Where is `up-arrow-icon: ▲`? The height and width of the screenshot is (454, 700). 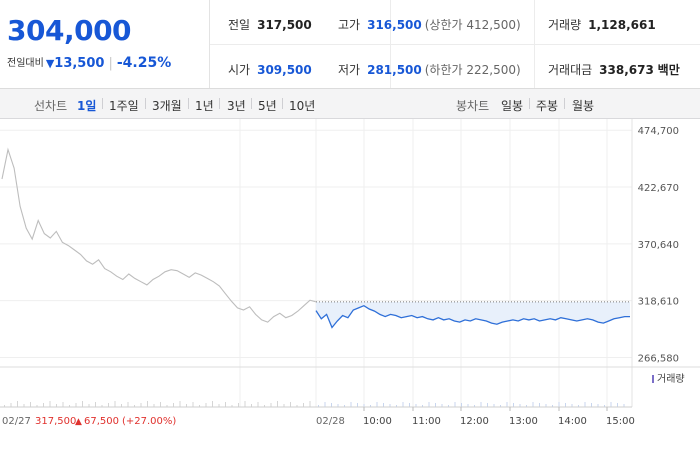 up-arrow-icon: ▲ is located at coordinates (78, 422).